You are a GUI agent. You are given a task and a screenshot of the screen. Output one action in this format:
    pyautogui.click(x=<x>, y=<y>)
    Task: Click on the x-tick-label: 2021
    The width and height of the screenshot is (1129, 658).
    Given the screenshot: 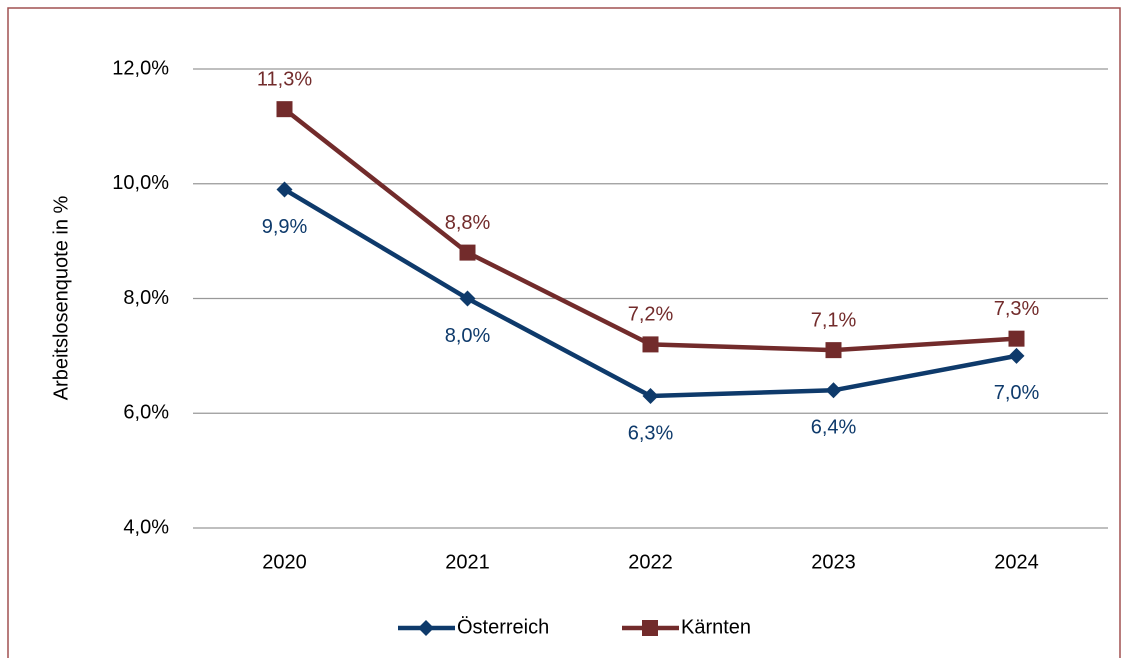 What is the action you would take?
    pyautogui.click(x=467, y=562)
    